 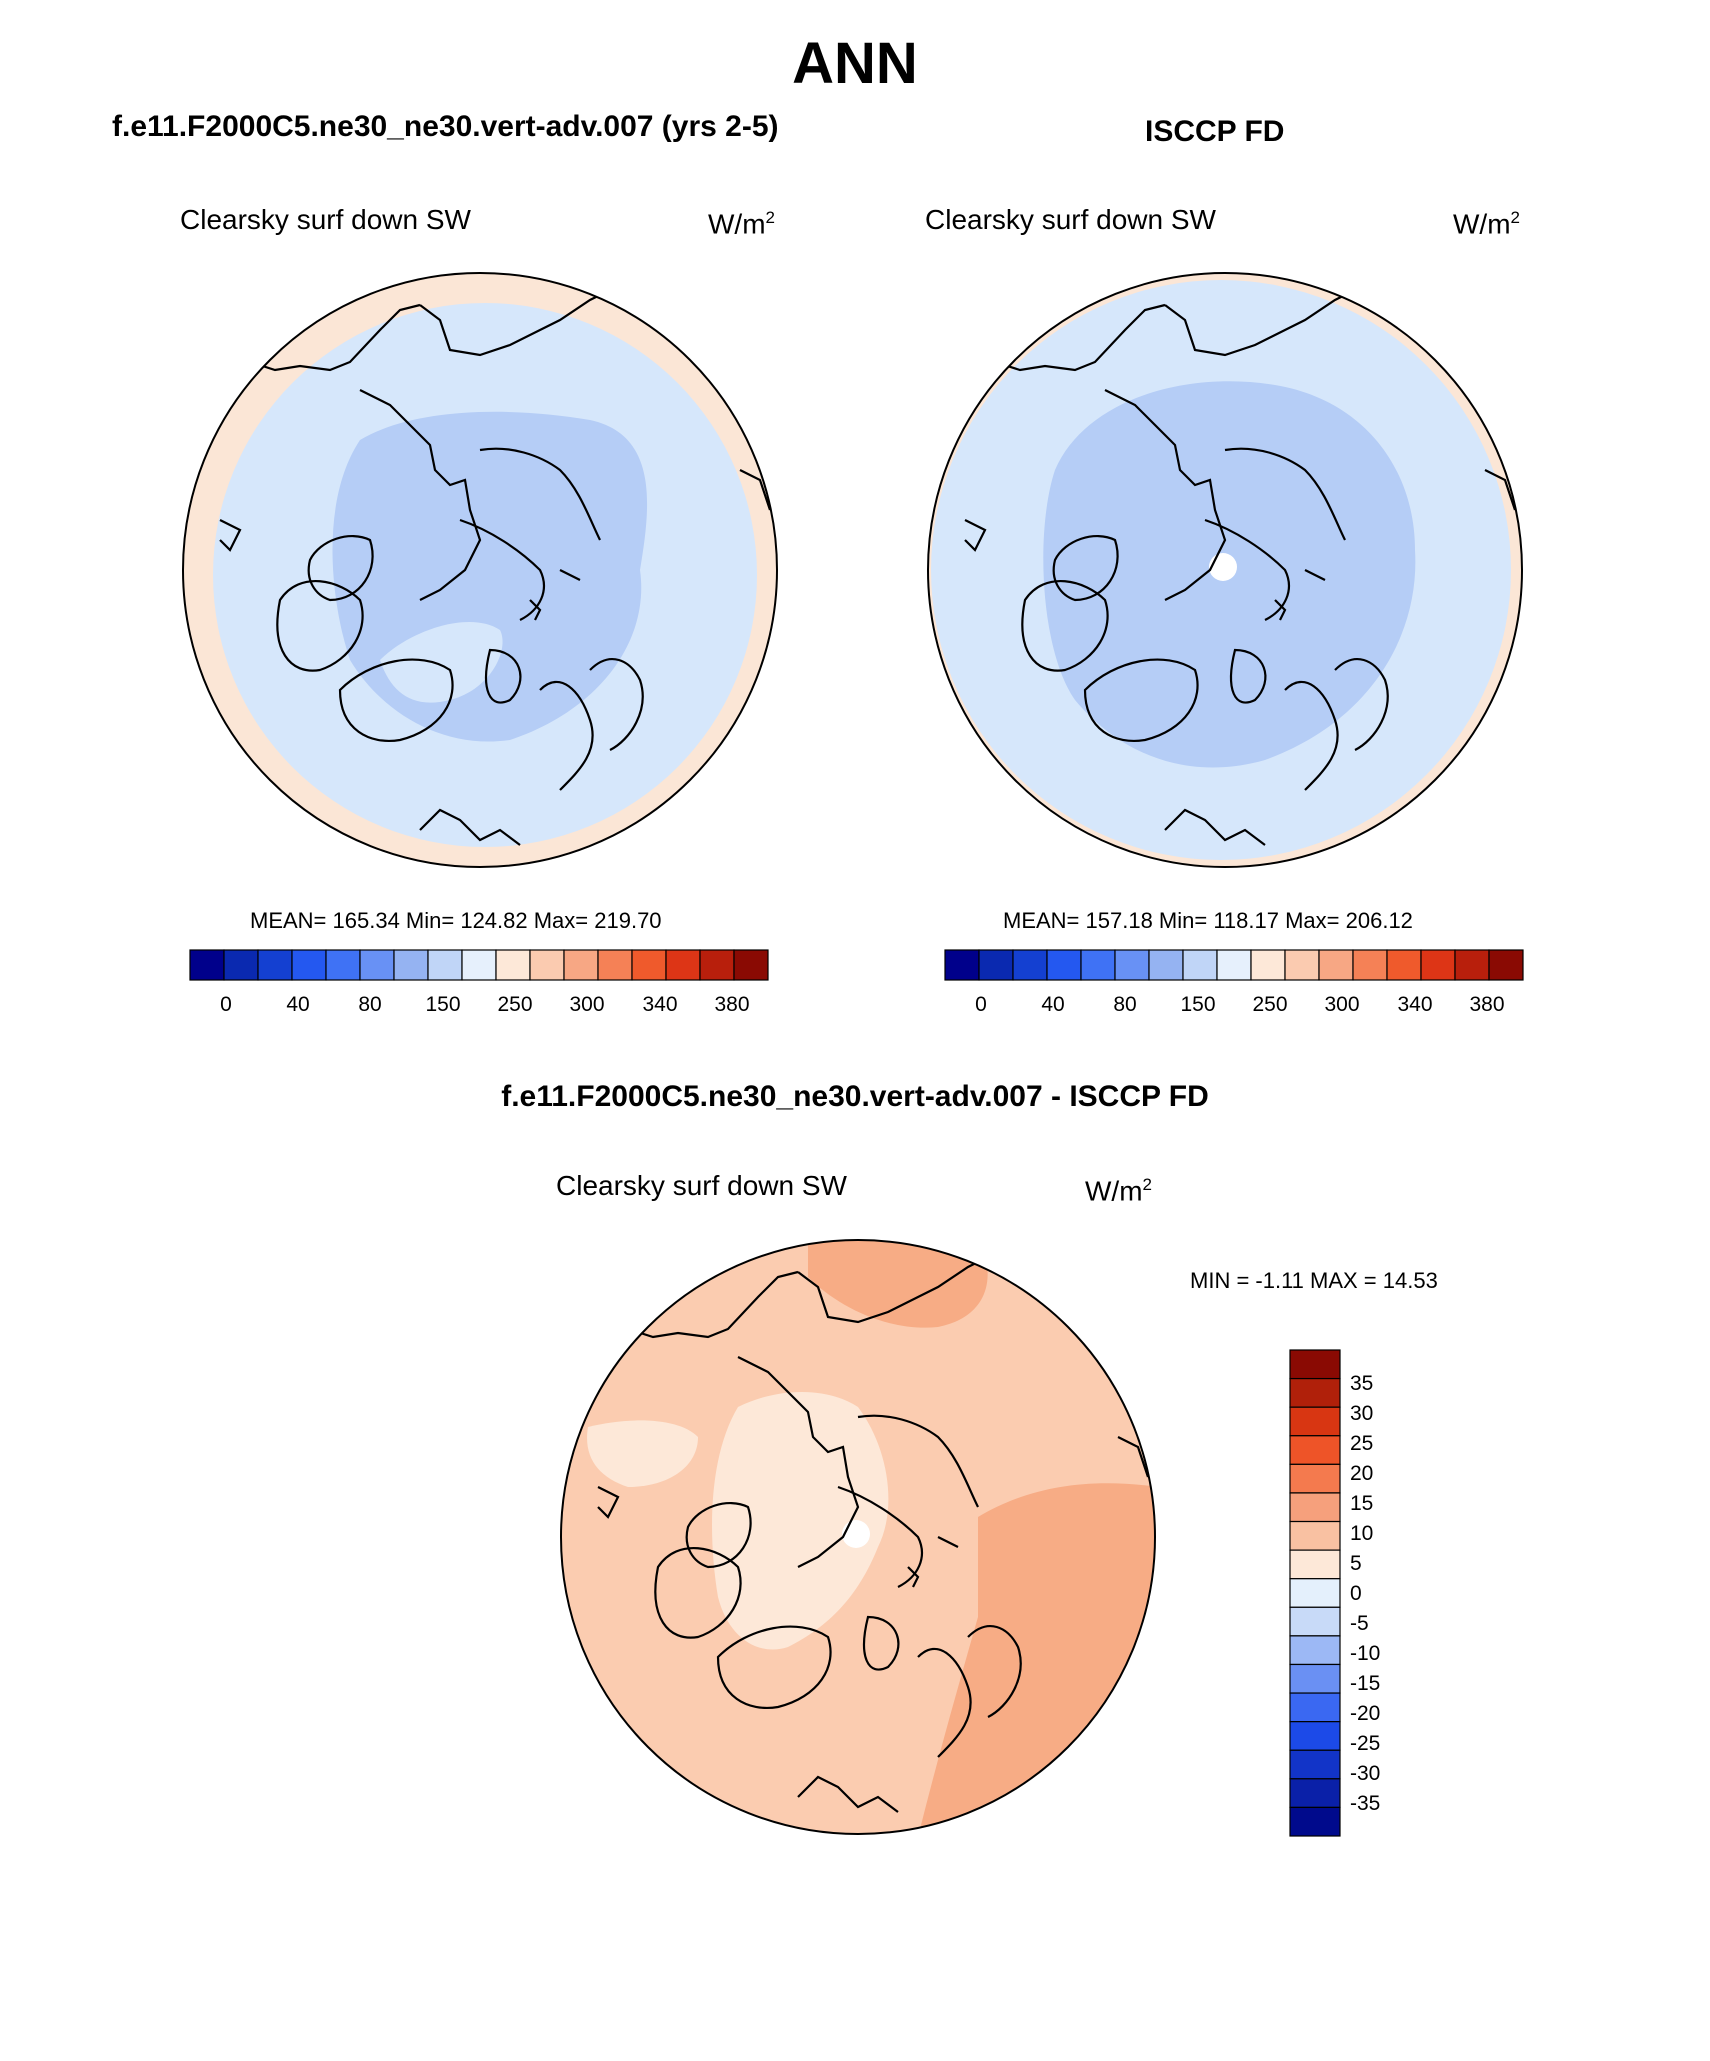 I want to click on panel2-stats: MEAN= 157.18 Min= 118.17 Max= 206.12, so click(x=1208, y=920).